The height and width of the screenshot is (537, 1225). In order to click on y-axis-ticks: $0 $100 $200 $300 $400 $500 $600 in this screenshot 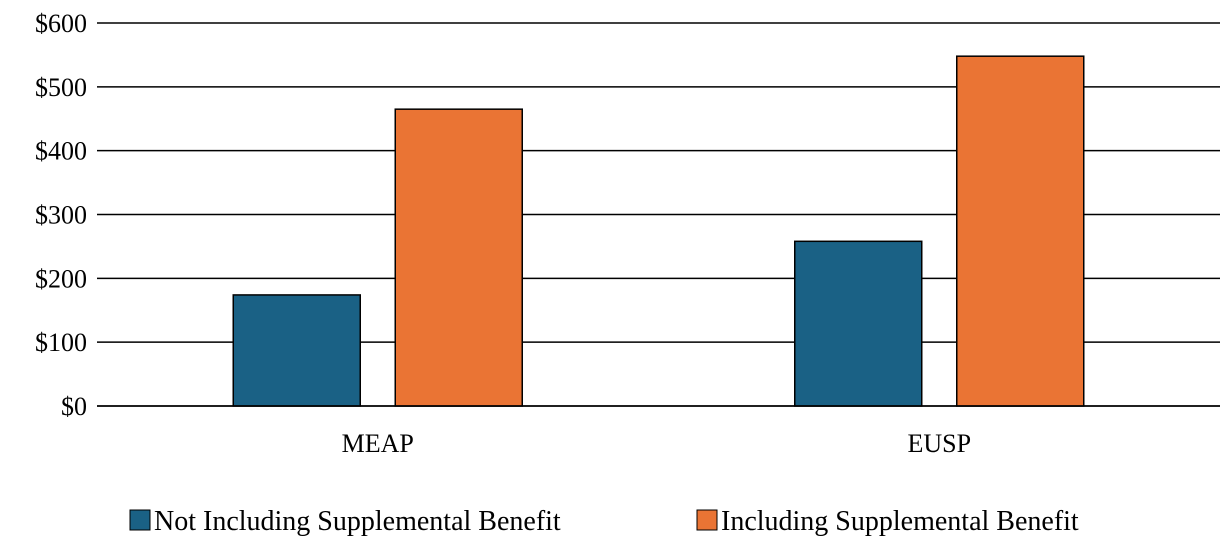, I will do `click(61, 215)`.